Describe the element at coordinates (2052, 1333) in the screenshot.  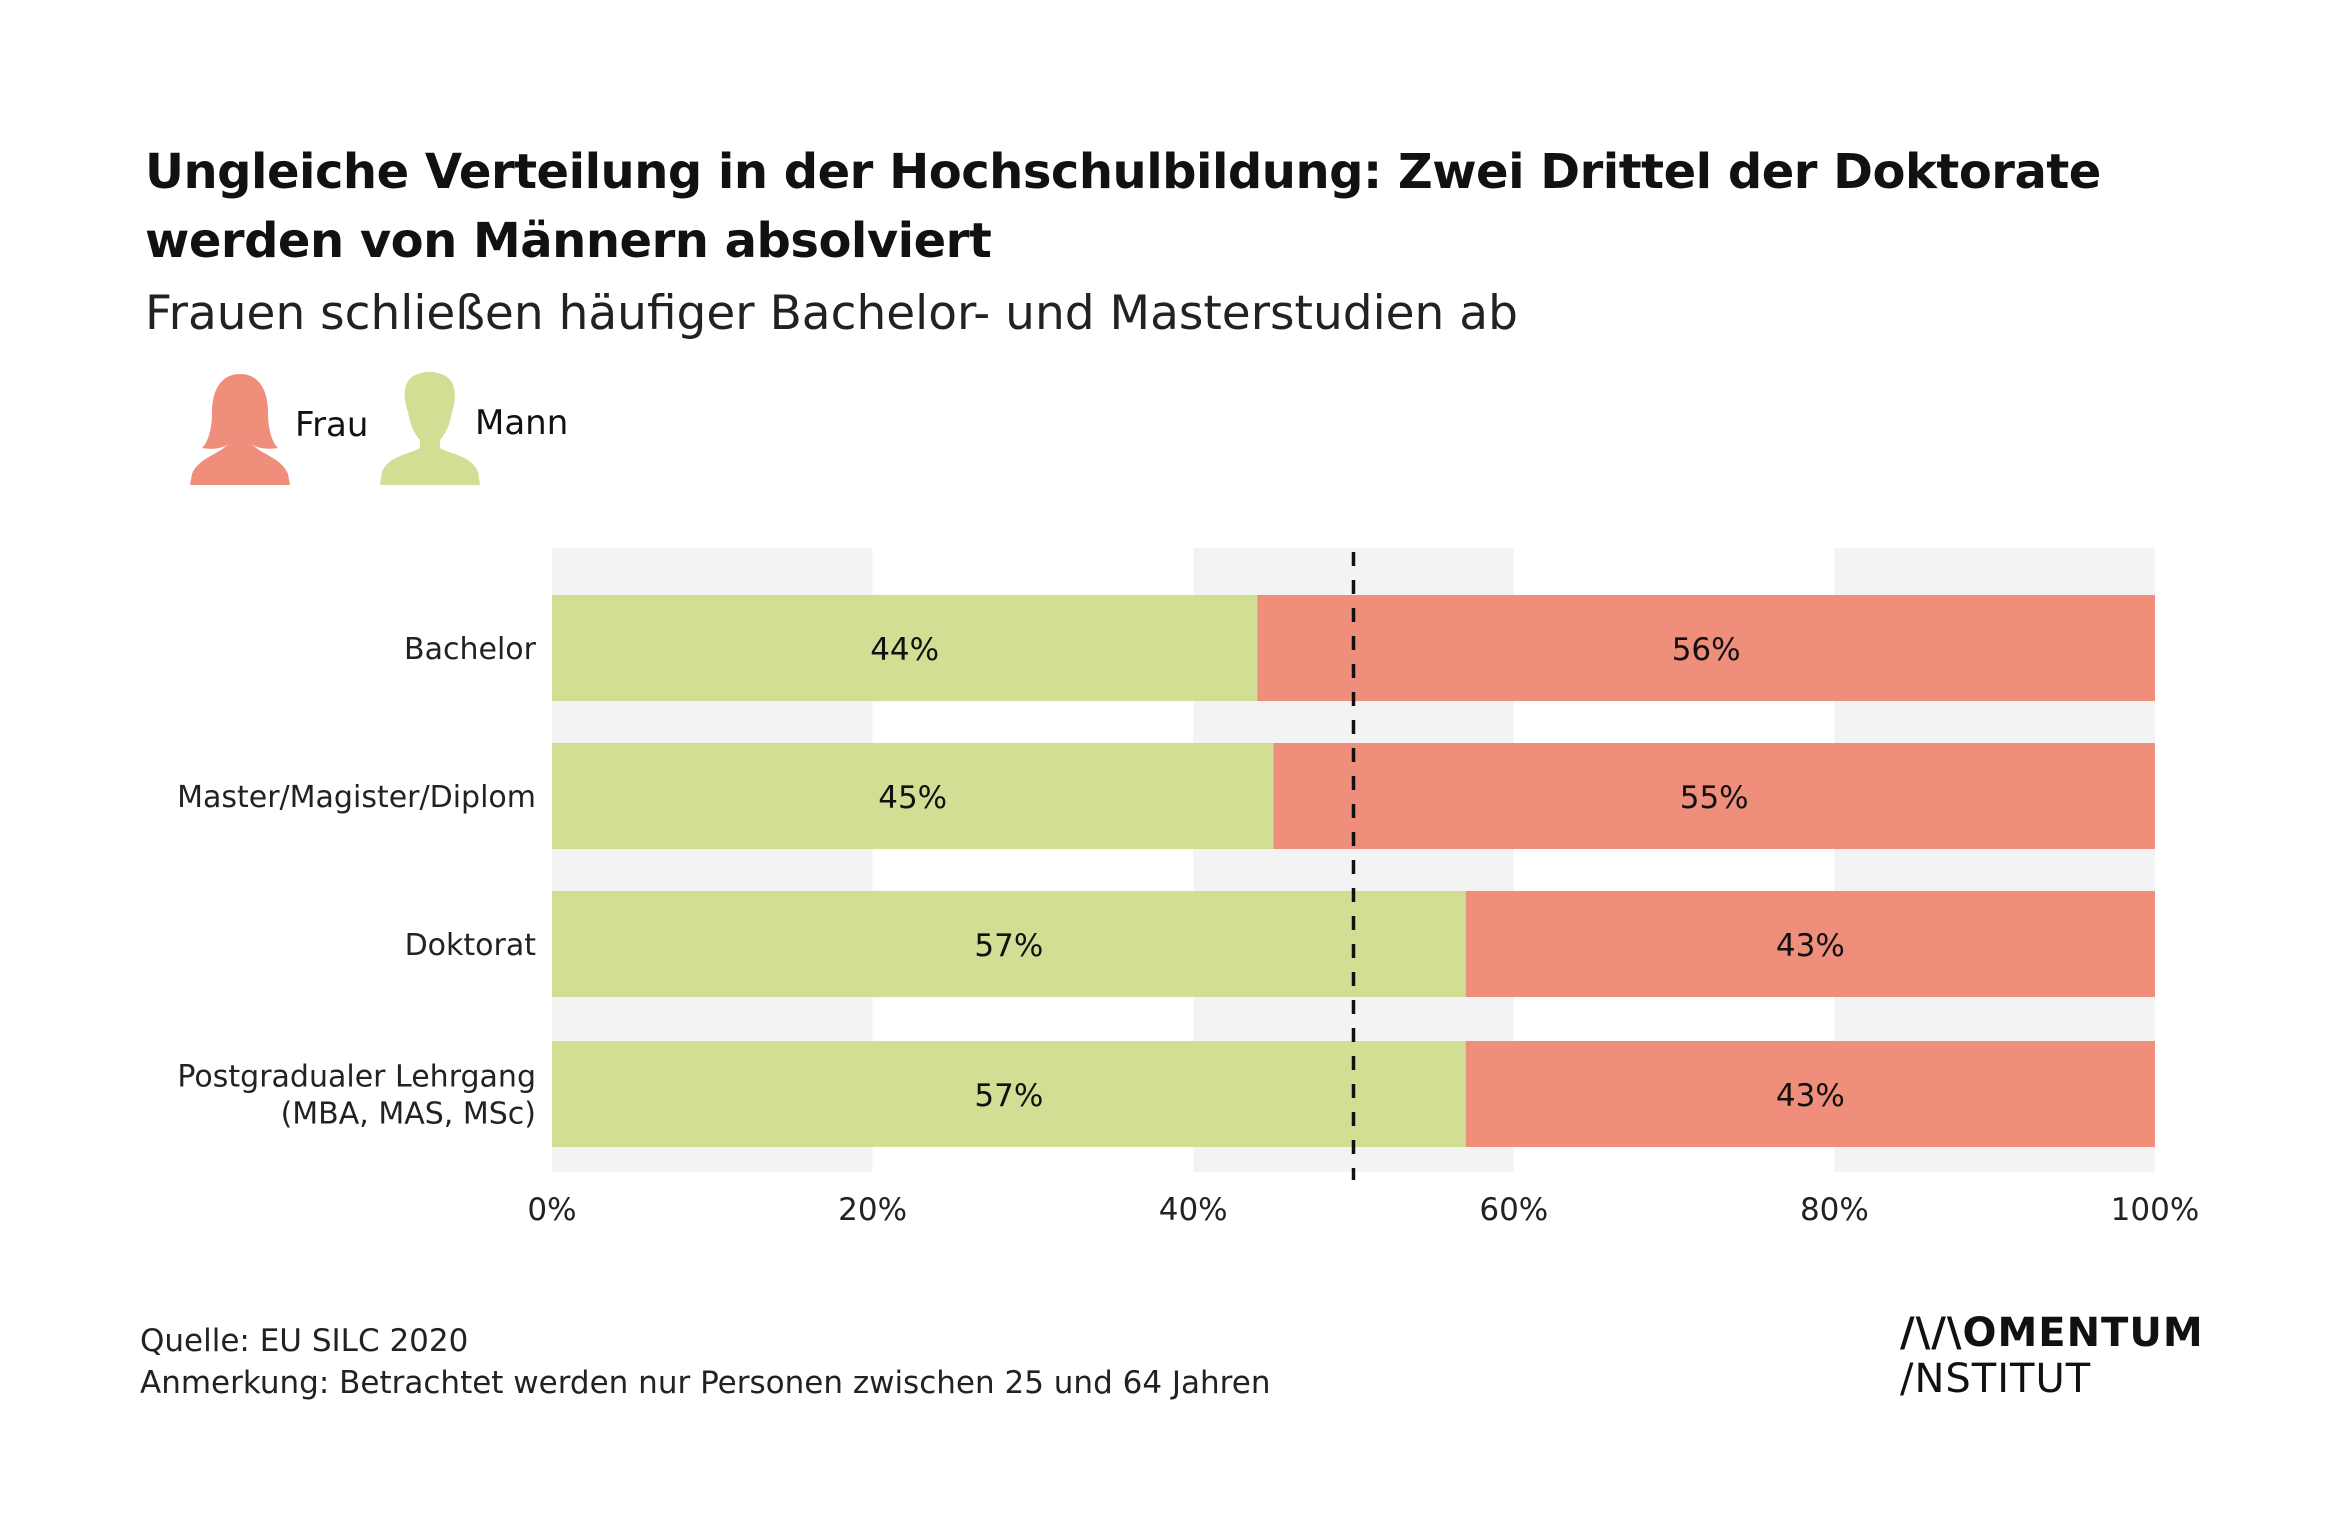
I see `logo-line-1: /\/\OMENTUM` at that location.